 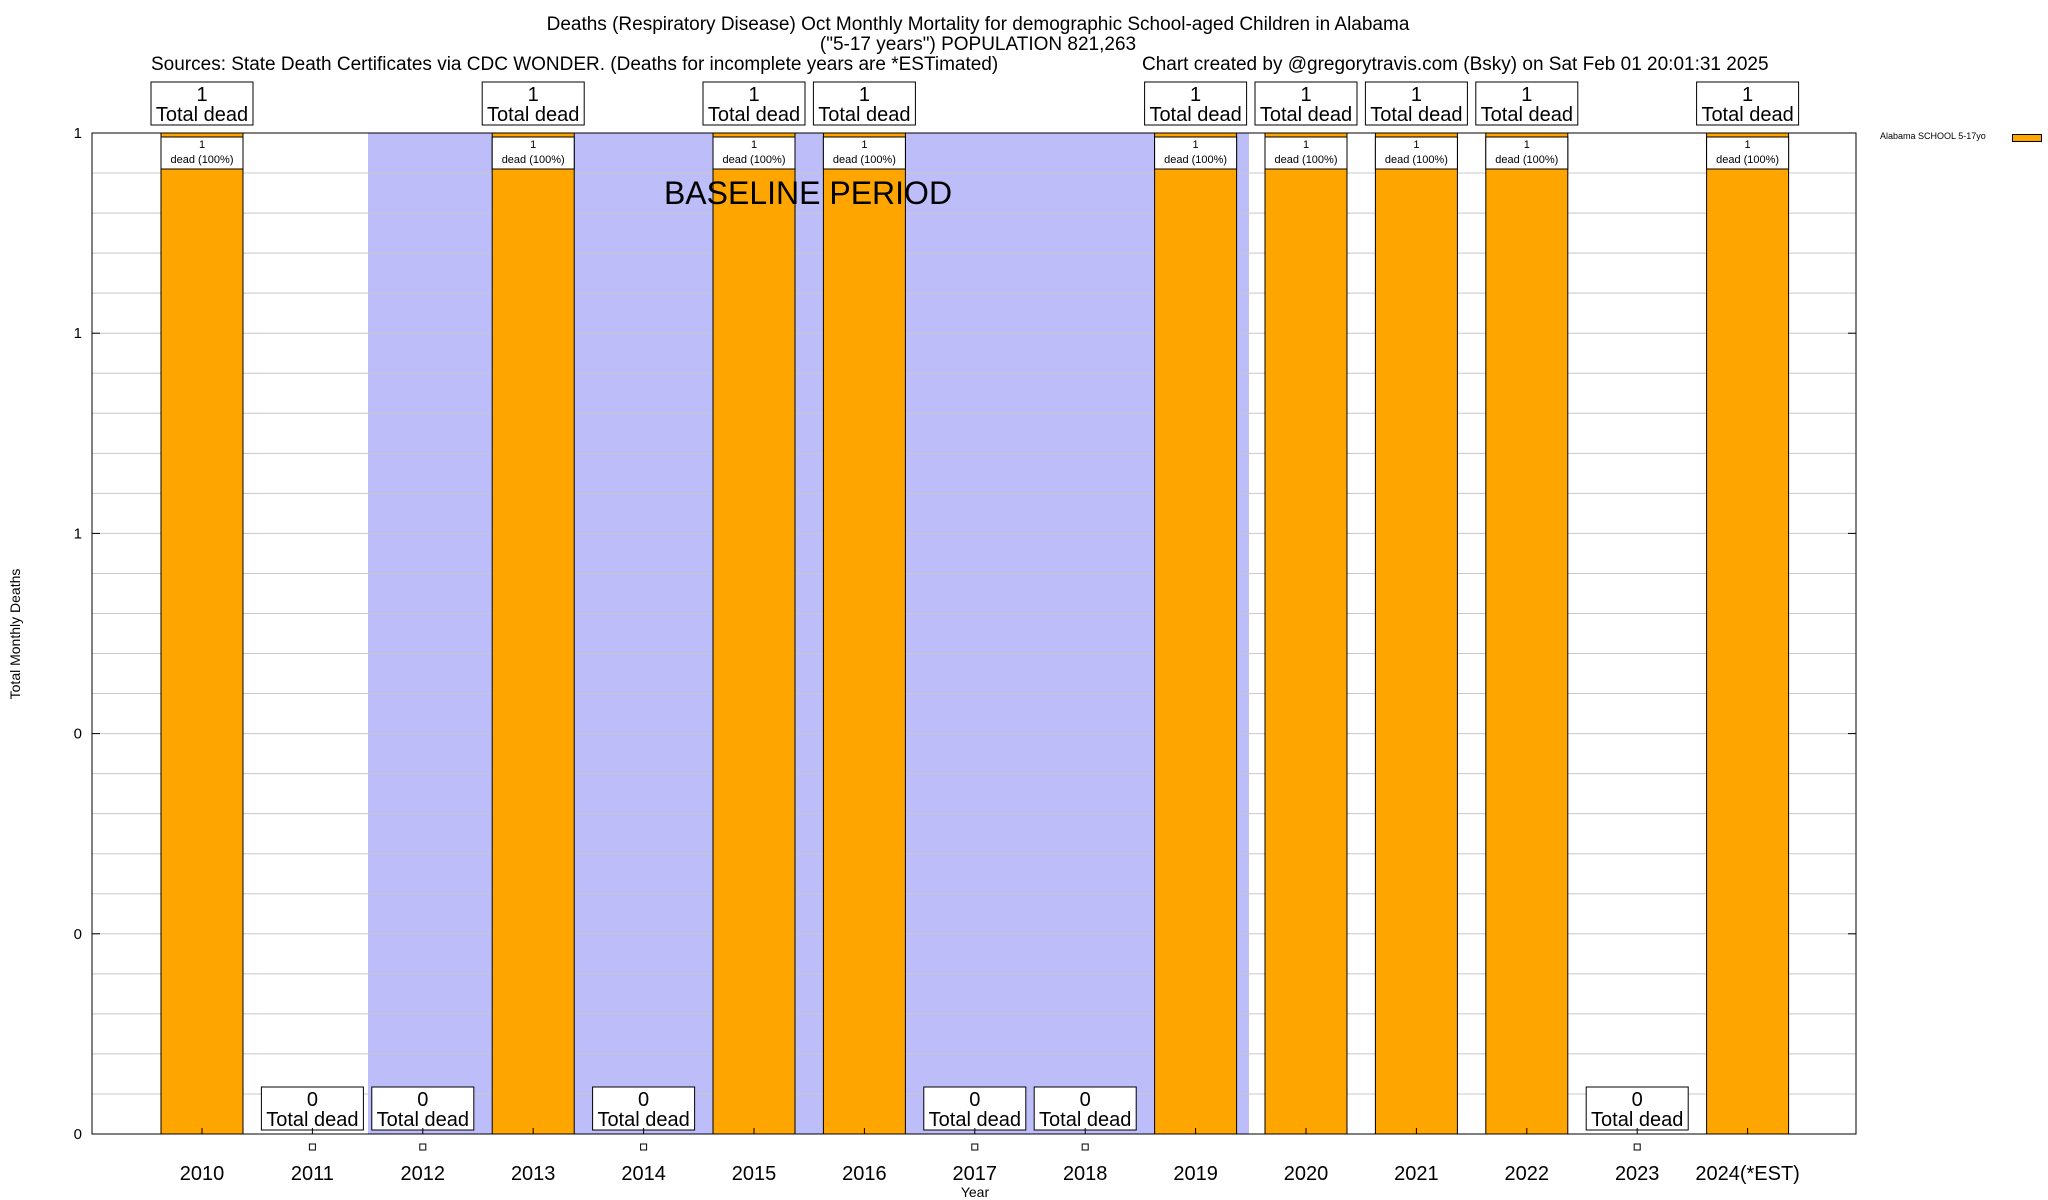 I want to click on x-tick-label: 2013, so click(x=533, y=1174).